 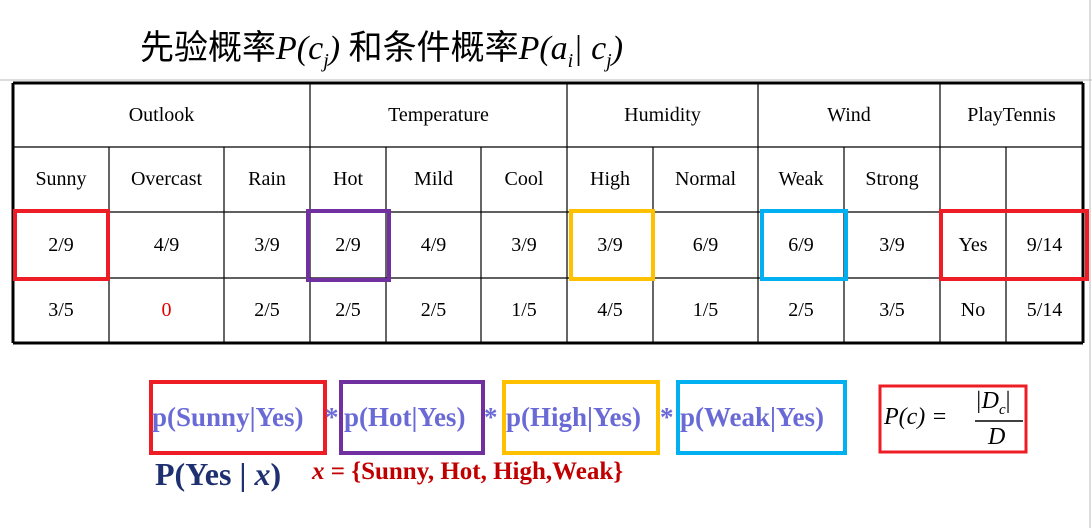 What do you see at coordinates (543, 48) in the screenshot?
I see `title-text: P(a` at bounding box center [543, 48].